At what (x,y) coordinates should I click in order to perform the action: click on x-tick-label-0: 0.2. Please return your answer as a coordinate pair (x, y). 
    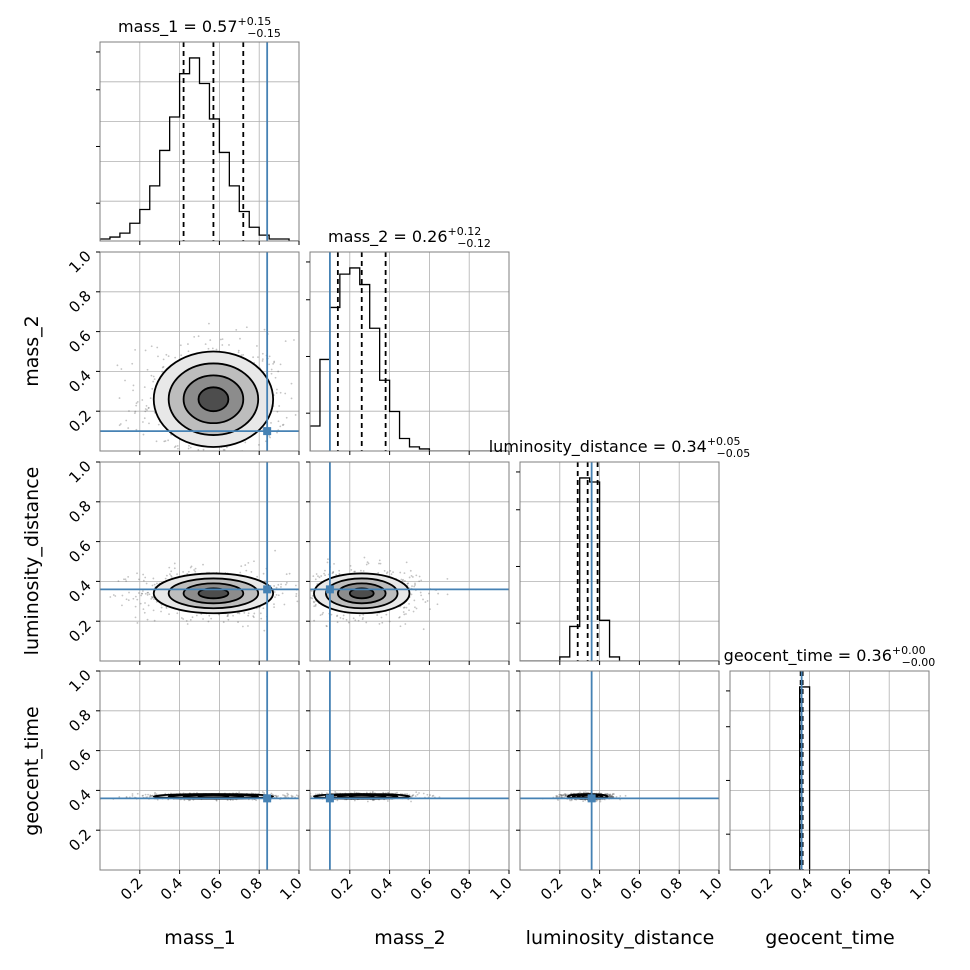
    Looking at the image, I should click on (342, 889).